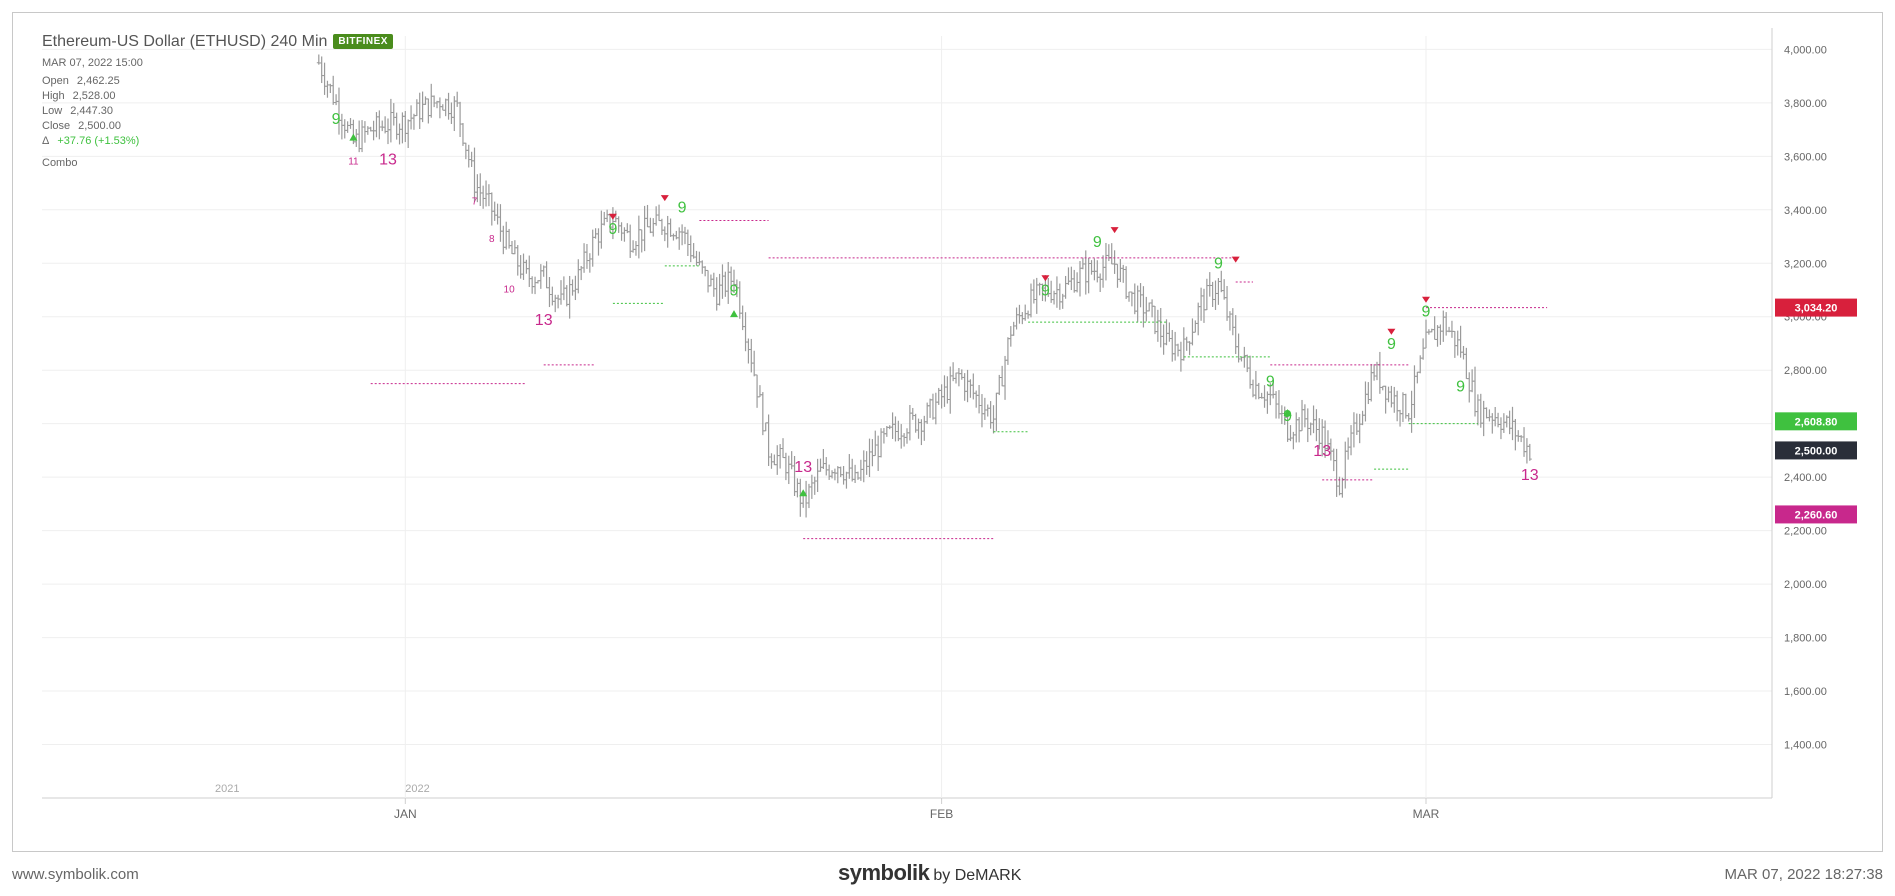 The width and height of the screenshot is (1895, 896). Describe the element at coordinates (1805, 532) in the screenshot. I see `y-tick-label: 2,200.00` at that location.